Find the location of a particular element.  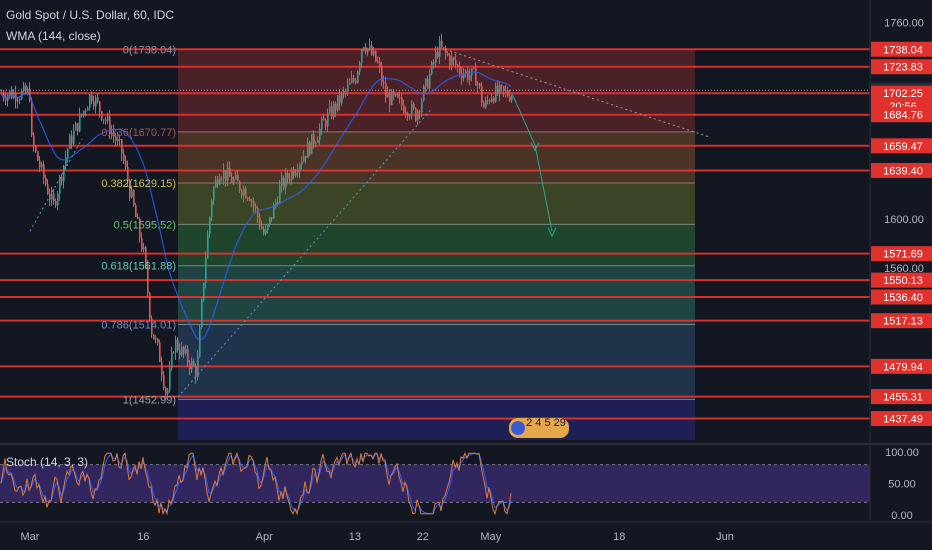

resistance-trendline is located at coordinates (576, 93).